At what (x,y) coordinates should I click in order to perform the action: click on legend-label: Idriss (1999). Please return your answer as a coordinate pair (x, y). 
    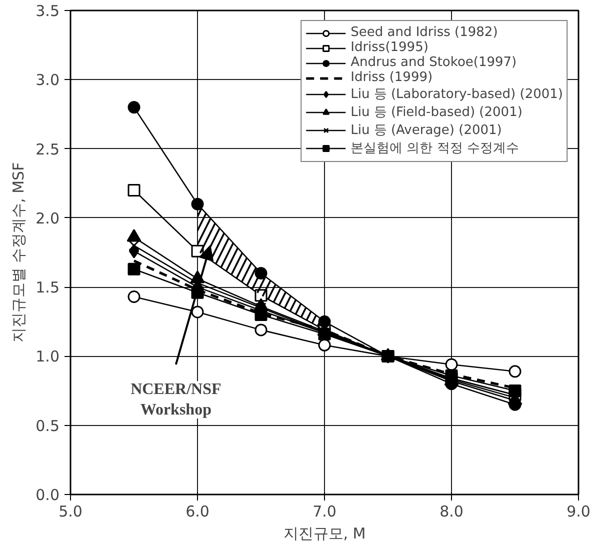
    Looking at the image, I should click on (391, 77).